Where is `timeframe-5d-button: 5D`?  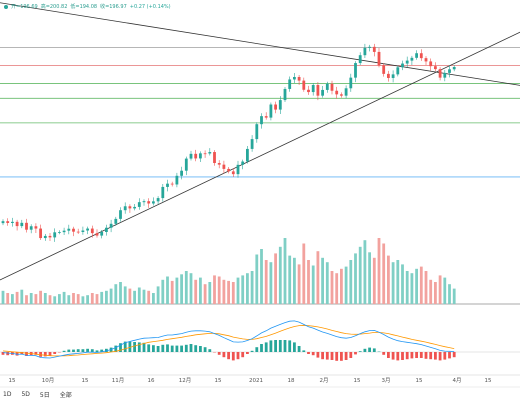
timeframe-5d-button: 5D is located at coordinates (25, 394).